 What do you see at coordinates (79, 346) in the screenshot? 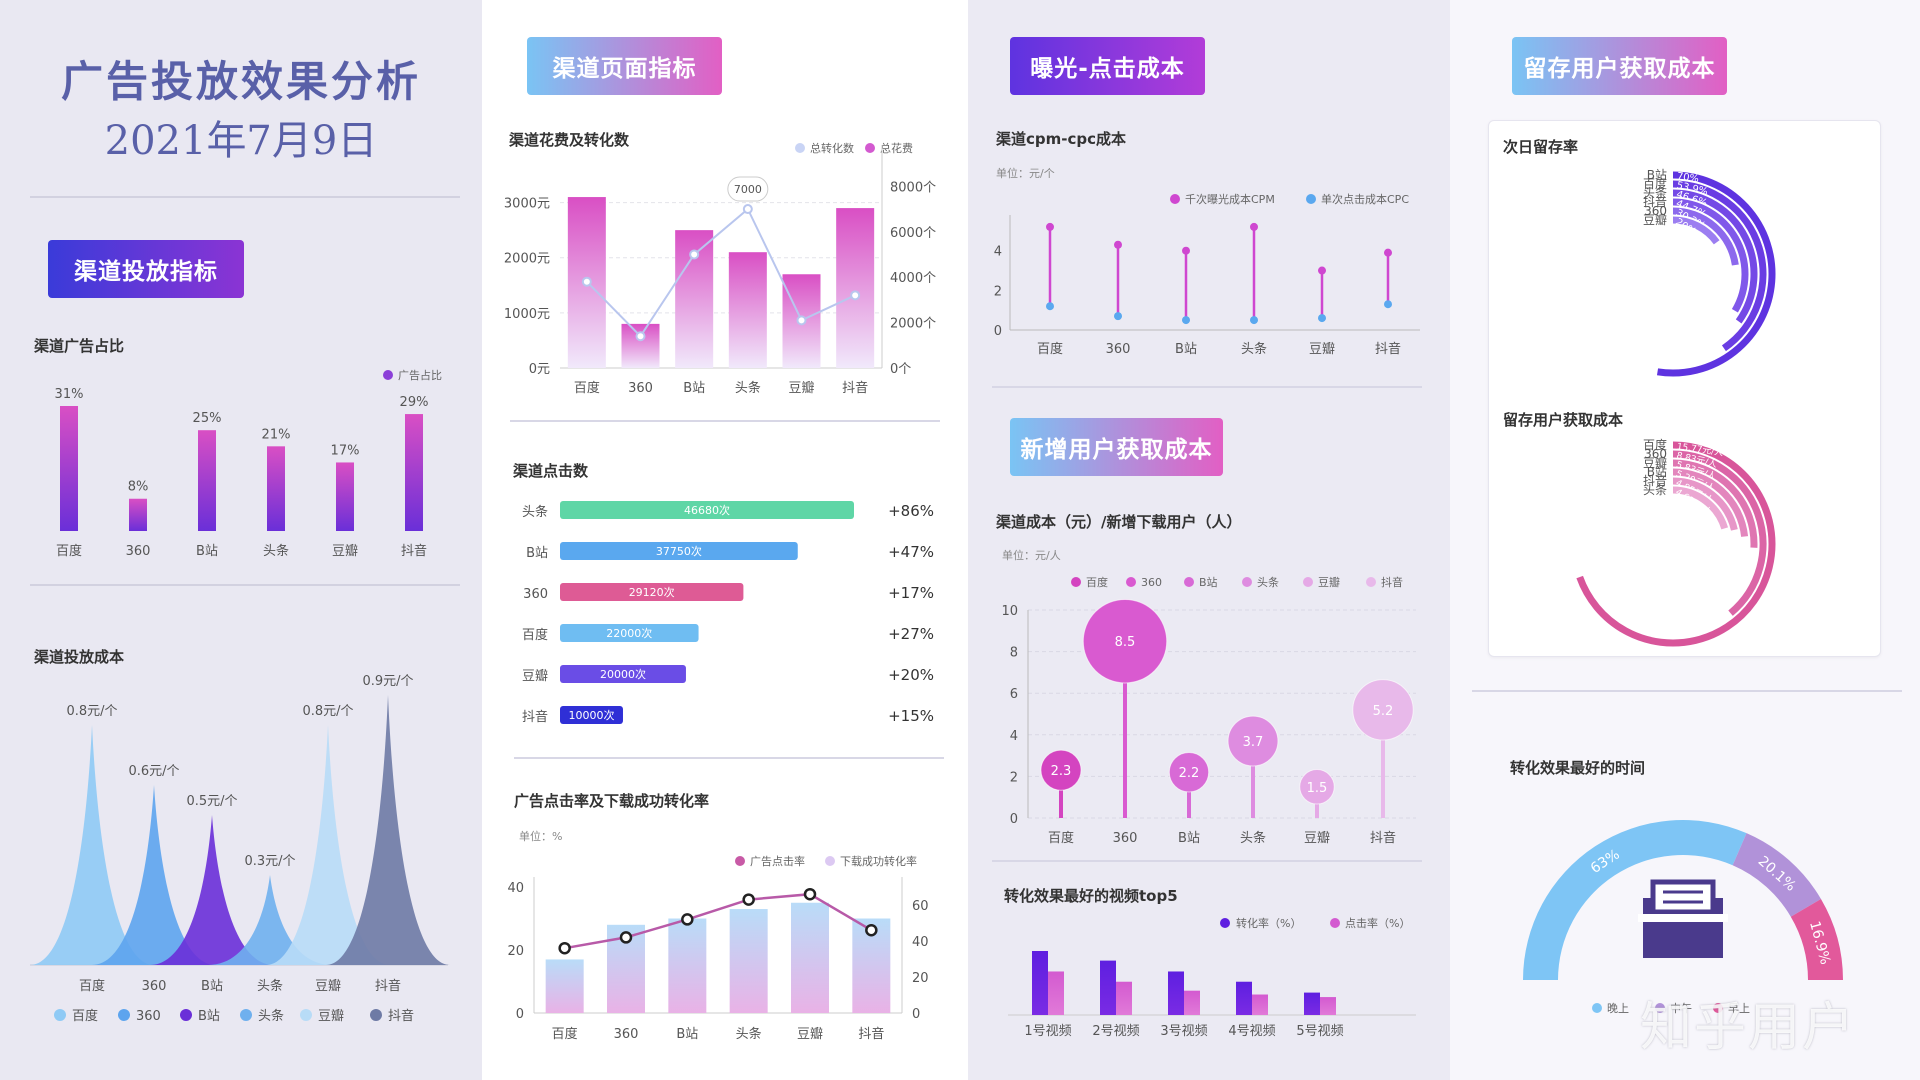
I see `chart-title-ad-share: 渠道广告占比` at bounding box center [79, 346].